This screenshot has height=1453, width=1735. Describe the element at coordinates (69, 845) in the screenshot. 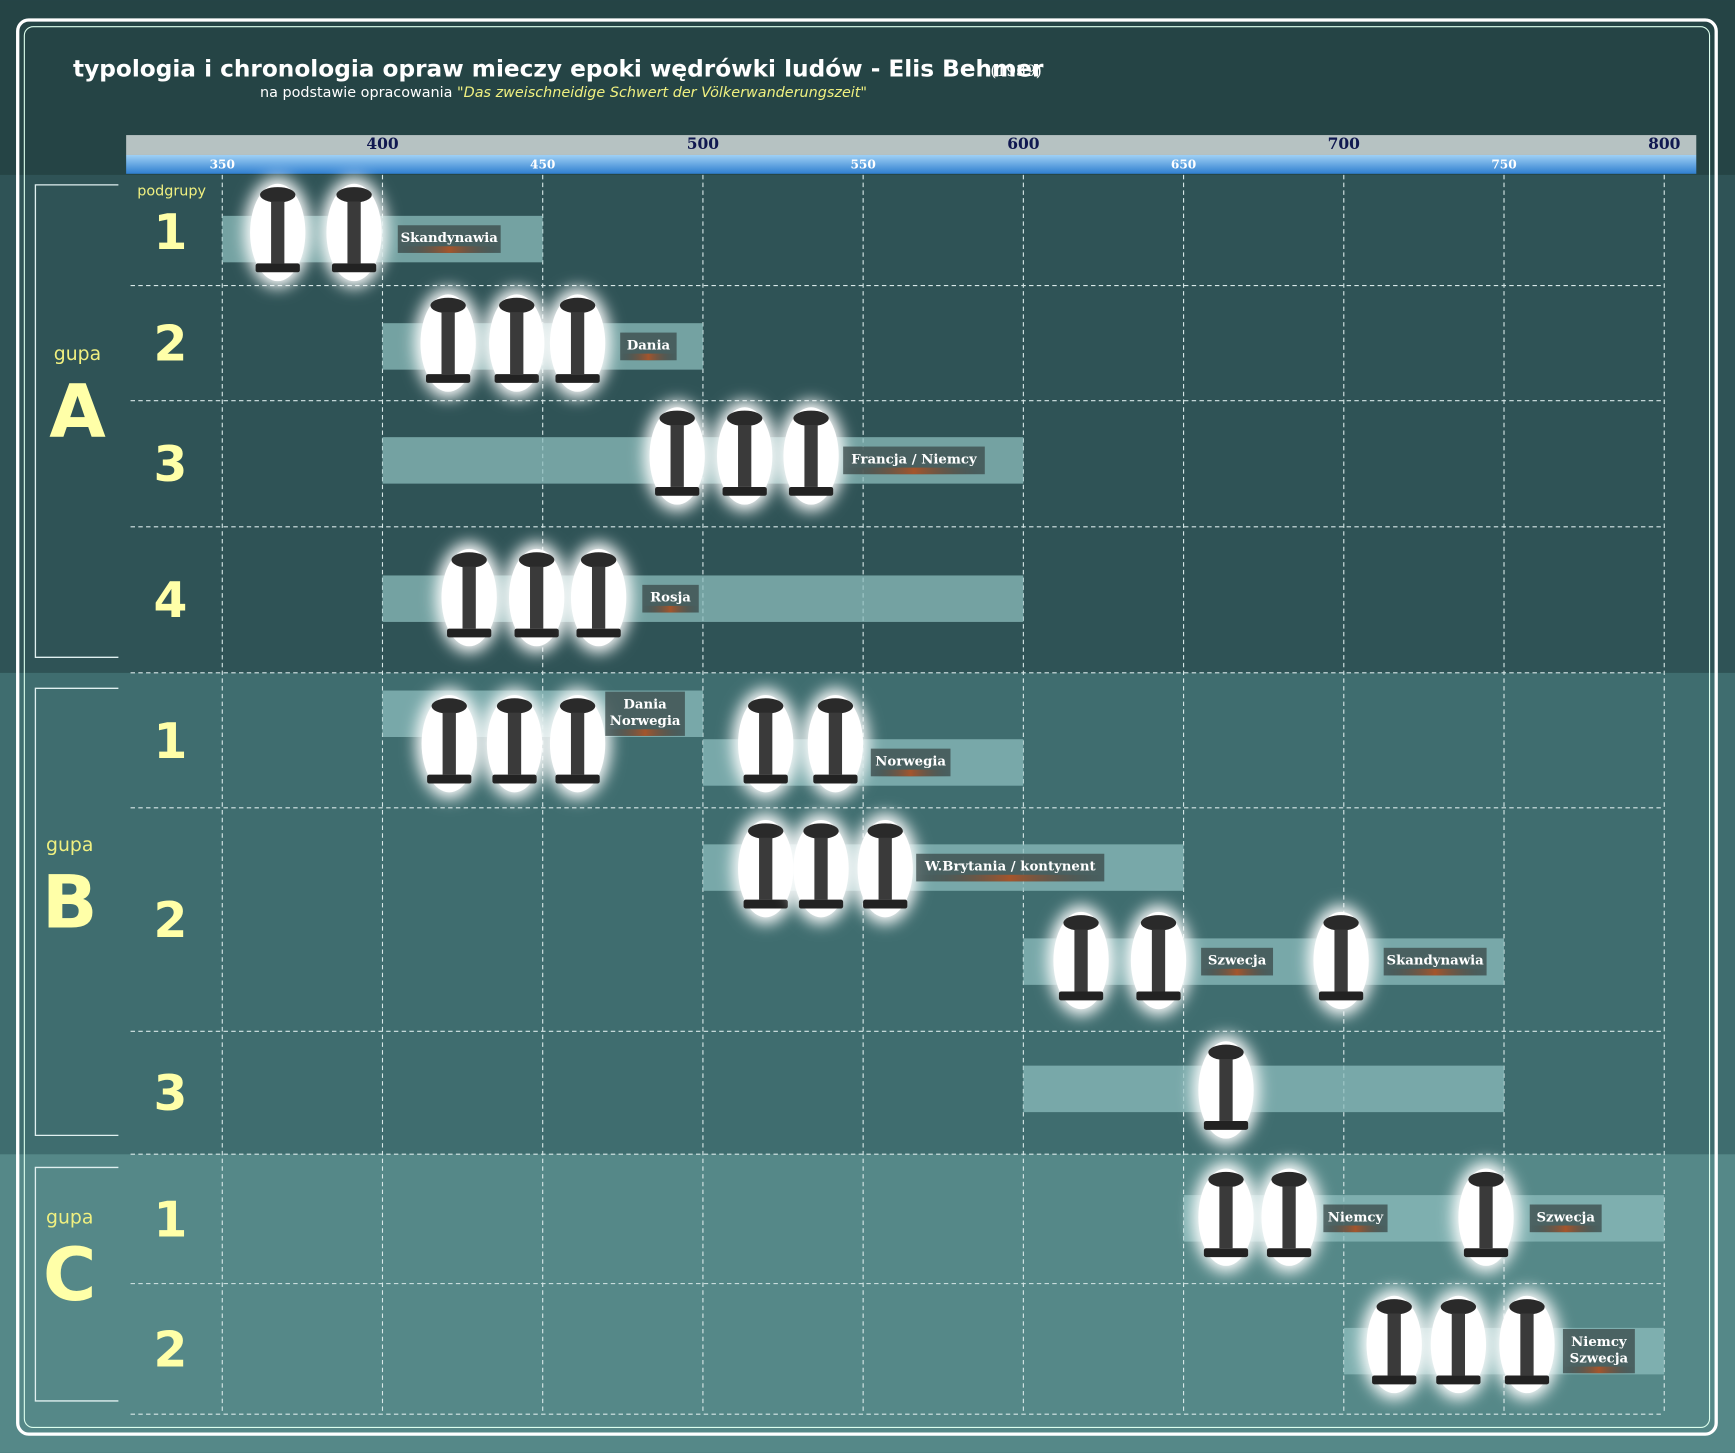

I see `group-label: gupa` at that location.